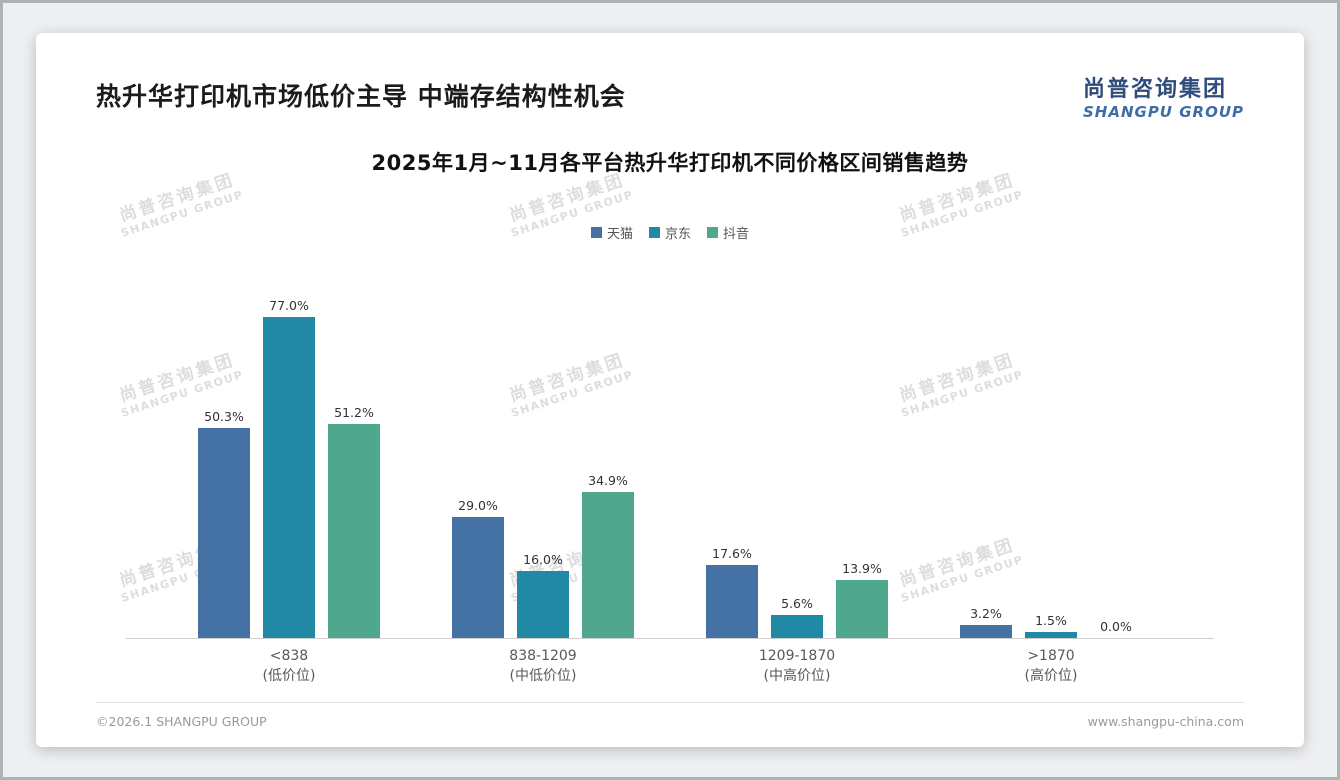 Image resolution: width=1340 pixels, height=780 pixels. What do you see at coordinates (986, 614) in the screenshot?
I see `bar-value-label: 3.2%` at bounding box center [986, 614].